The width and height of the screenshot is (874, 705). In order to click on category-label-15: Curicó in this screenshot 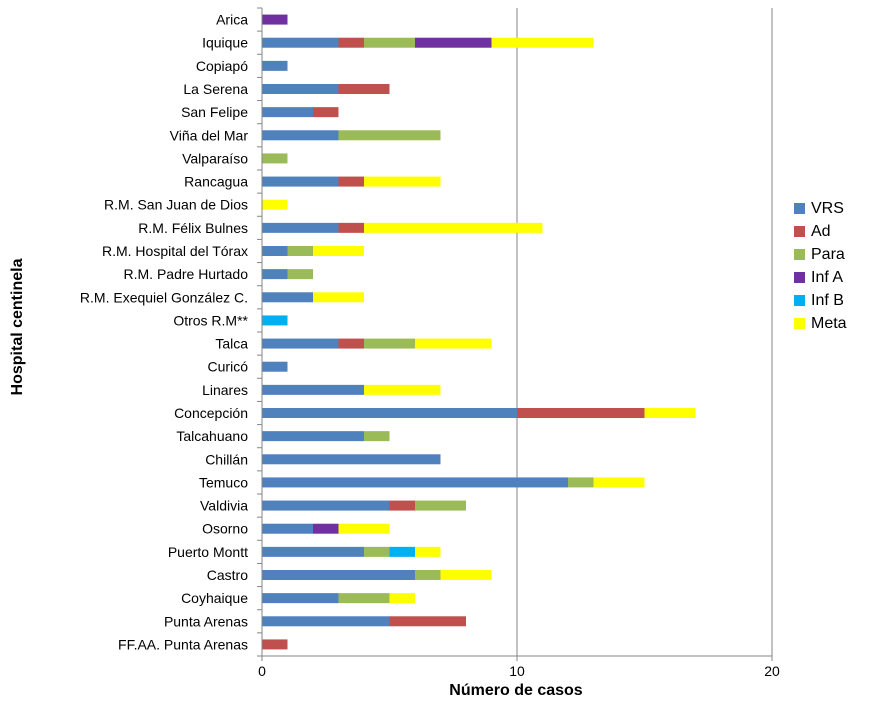, I will do `click(228, 367)`.